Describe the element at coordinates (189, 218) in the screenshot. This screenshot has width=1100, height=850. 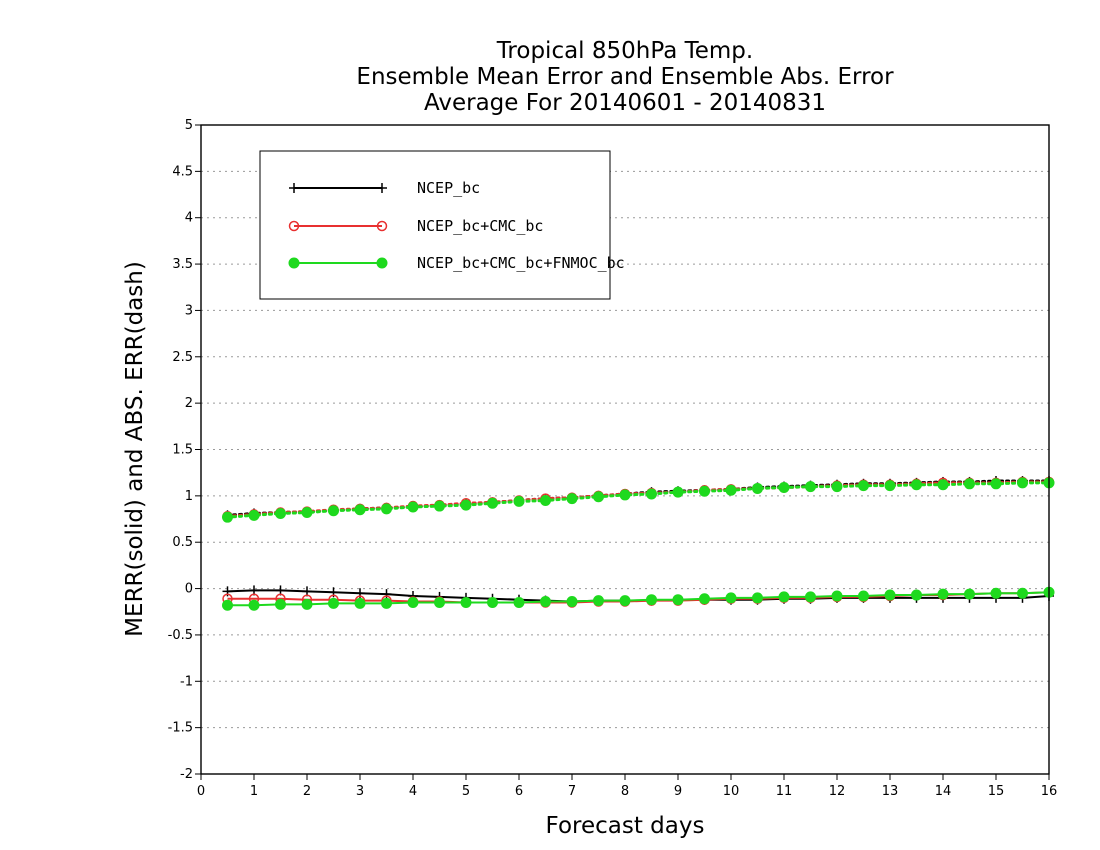
I see `y-tick-label: 4` at that location.